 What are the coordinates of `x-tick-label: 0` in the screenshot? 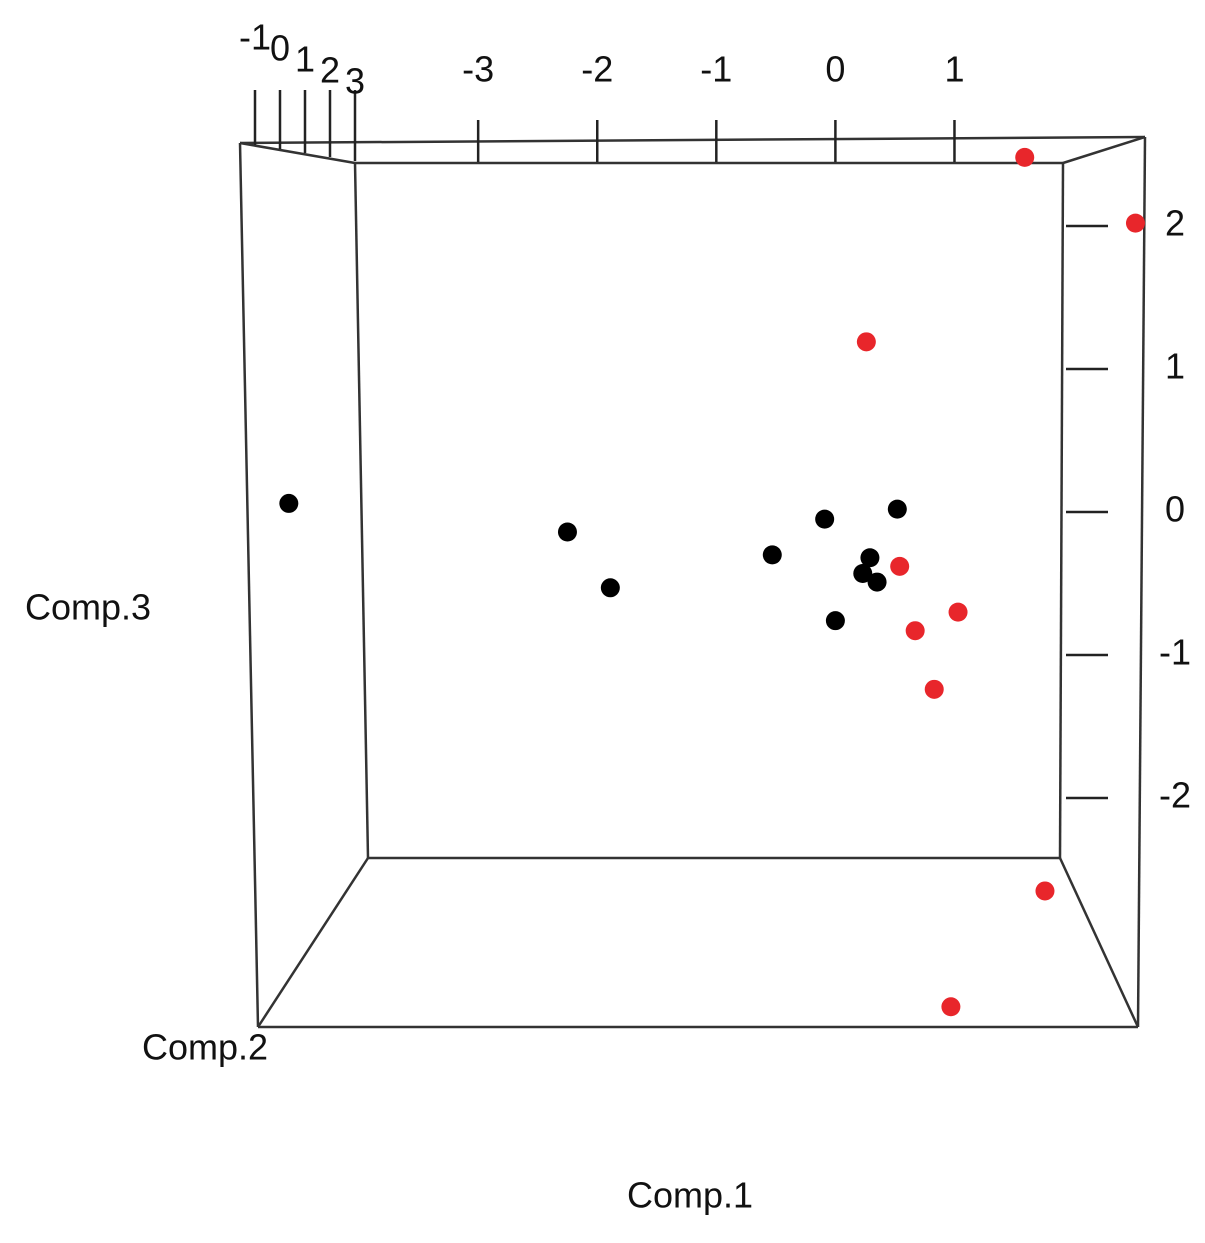 It's located at (835, 69).